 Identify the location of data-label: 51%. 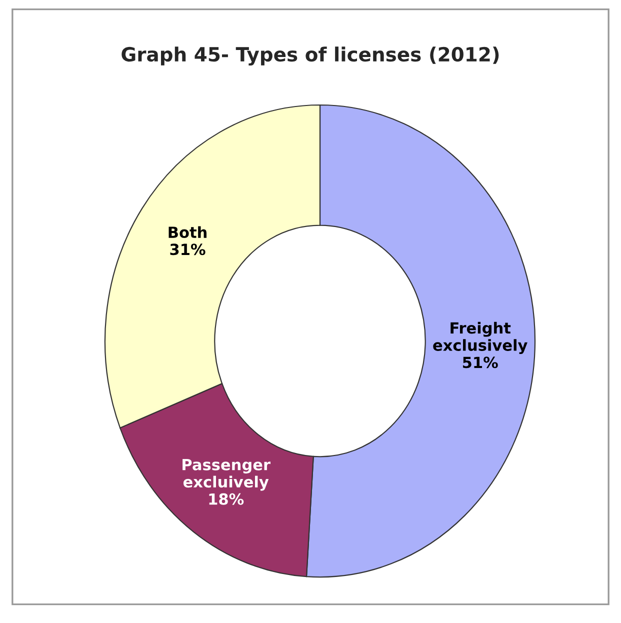
(480, 362).